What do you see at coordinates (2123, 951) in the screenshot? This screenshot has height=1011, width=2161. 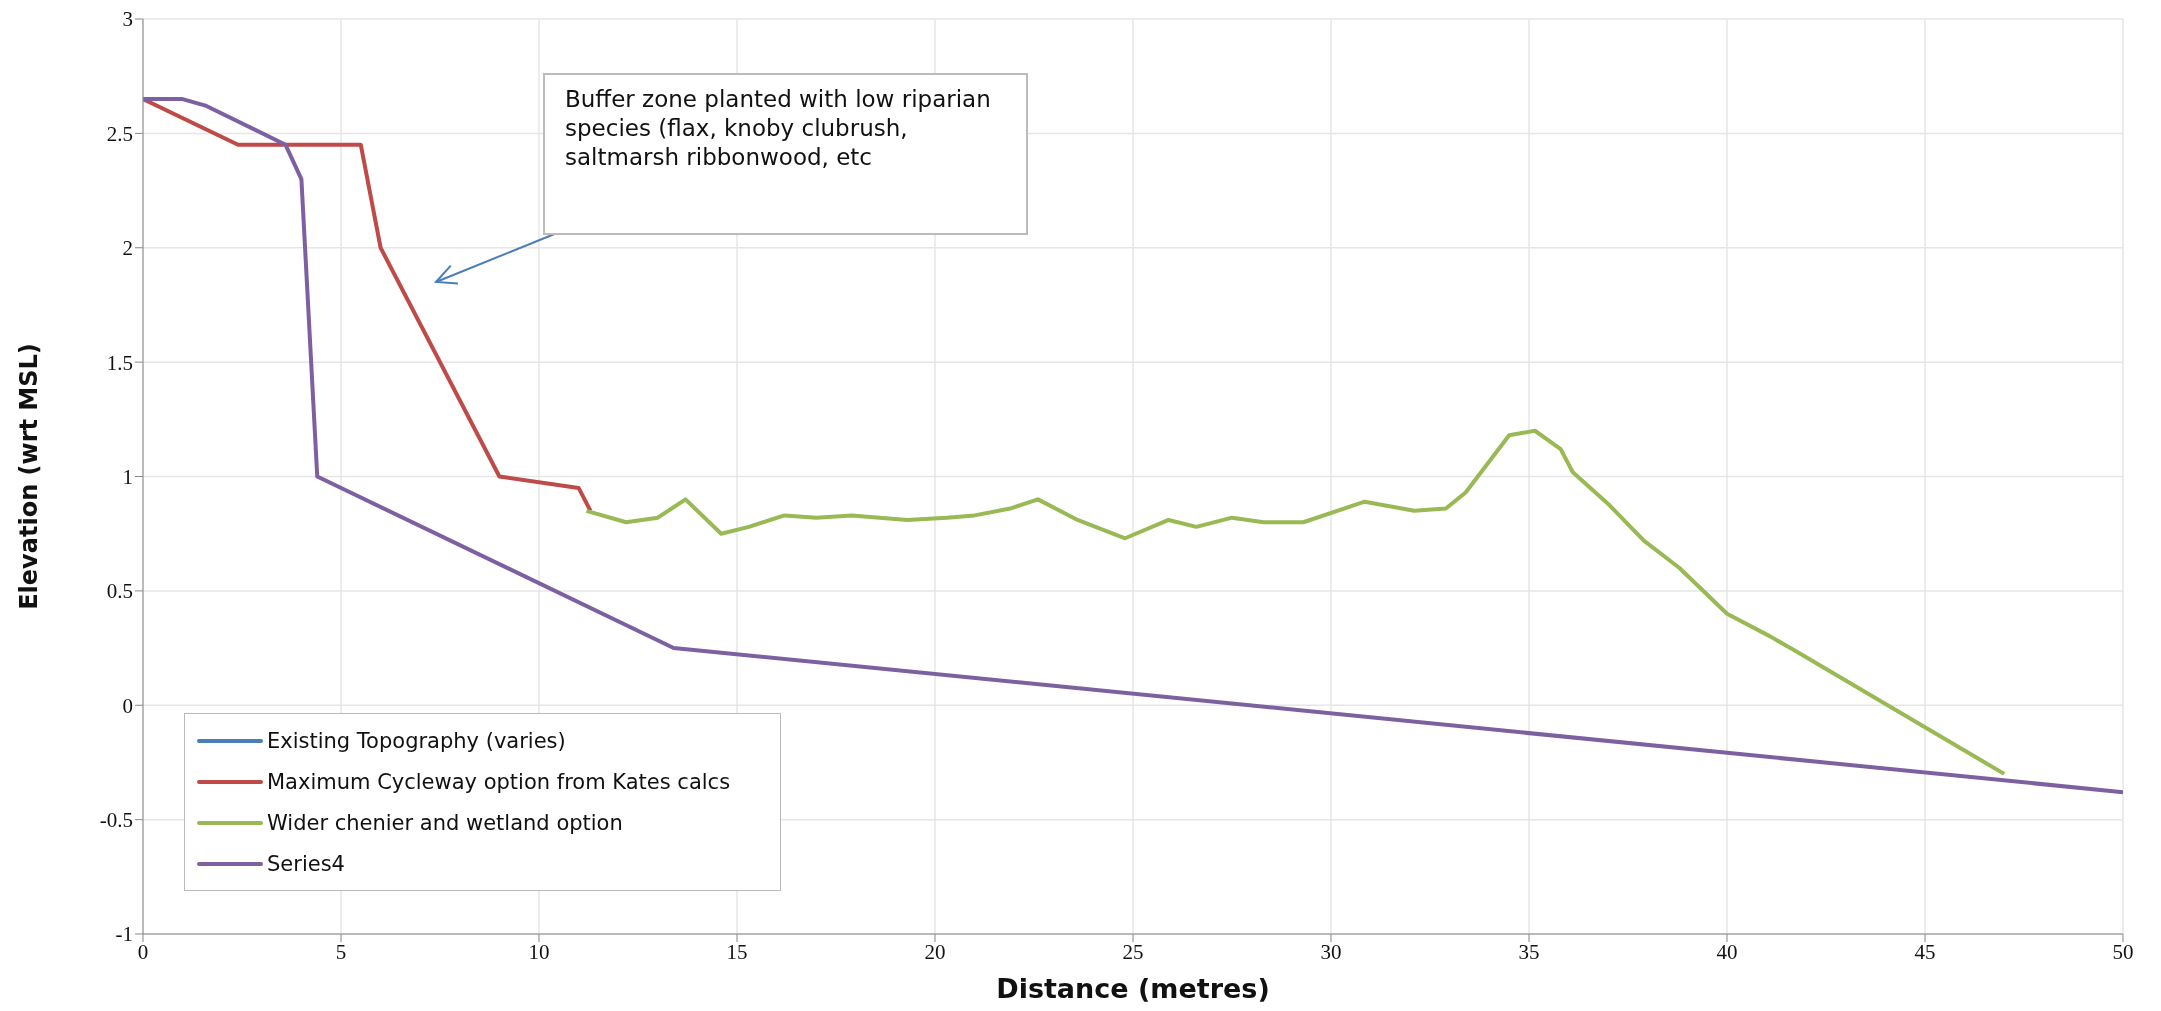 I see `x-tick-label: 50` at bounding box center [2123, 951].